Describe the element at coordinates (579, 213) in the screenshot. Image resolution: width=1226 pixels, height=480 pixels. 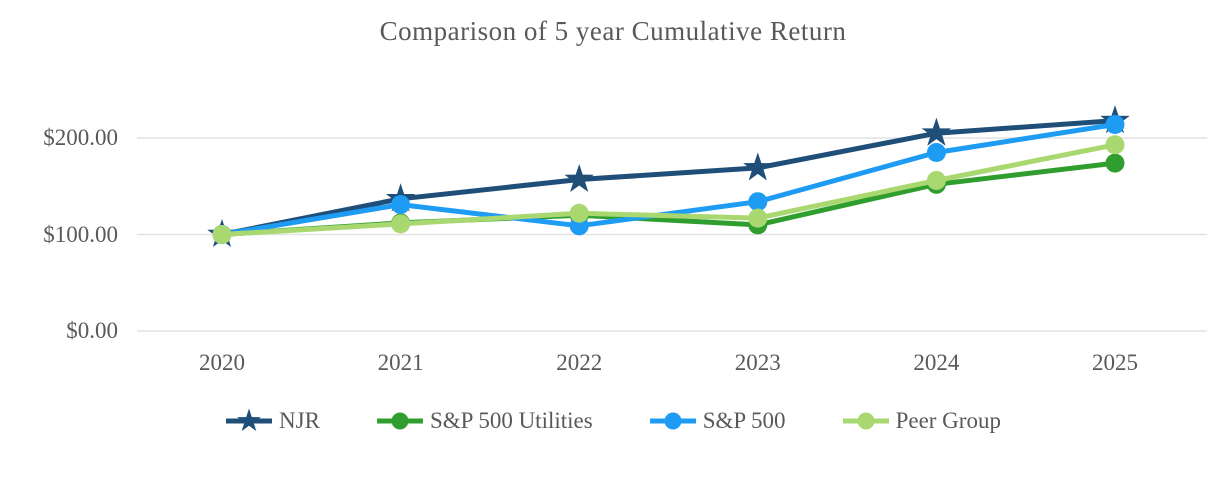
I see `series-marker-peer-group-2022` at that location.